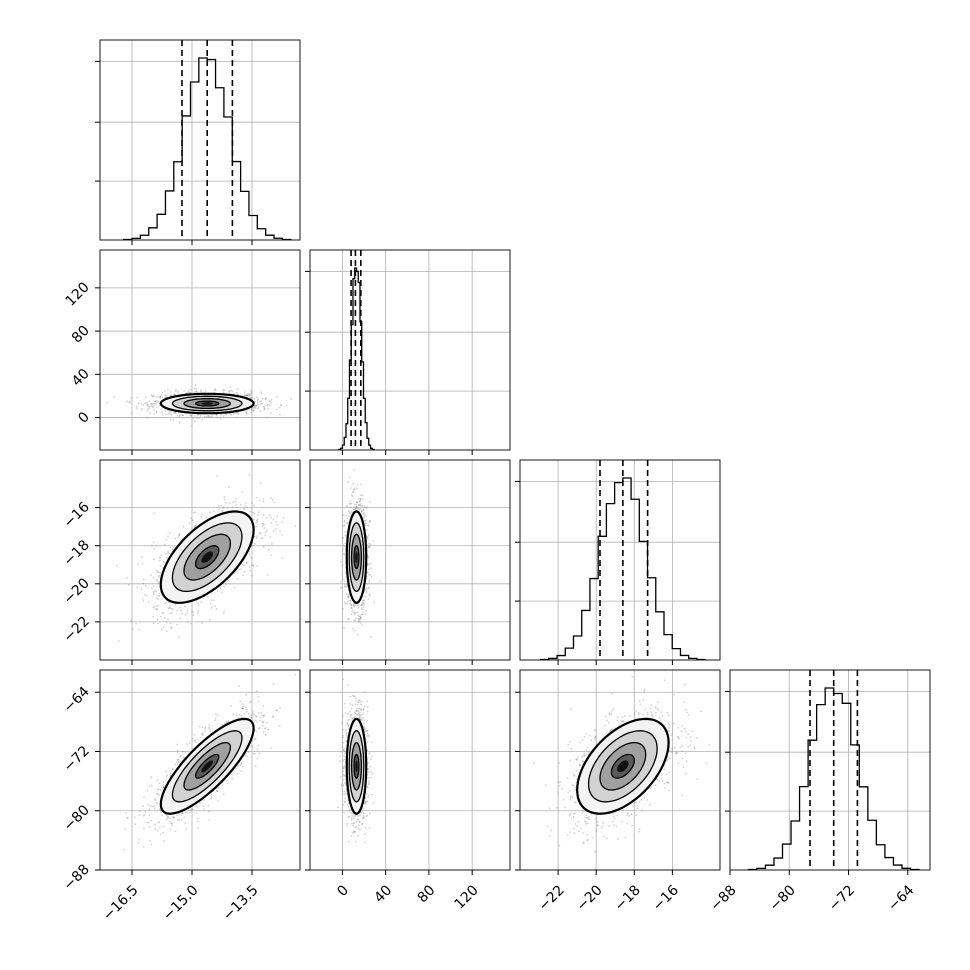 The image size is (970, 970). I want to click on x-tick-label: −16, so click(666, 898).